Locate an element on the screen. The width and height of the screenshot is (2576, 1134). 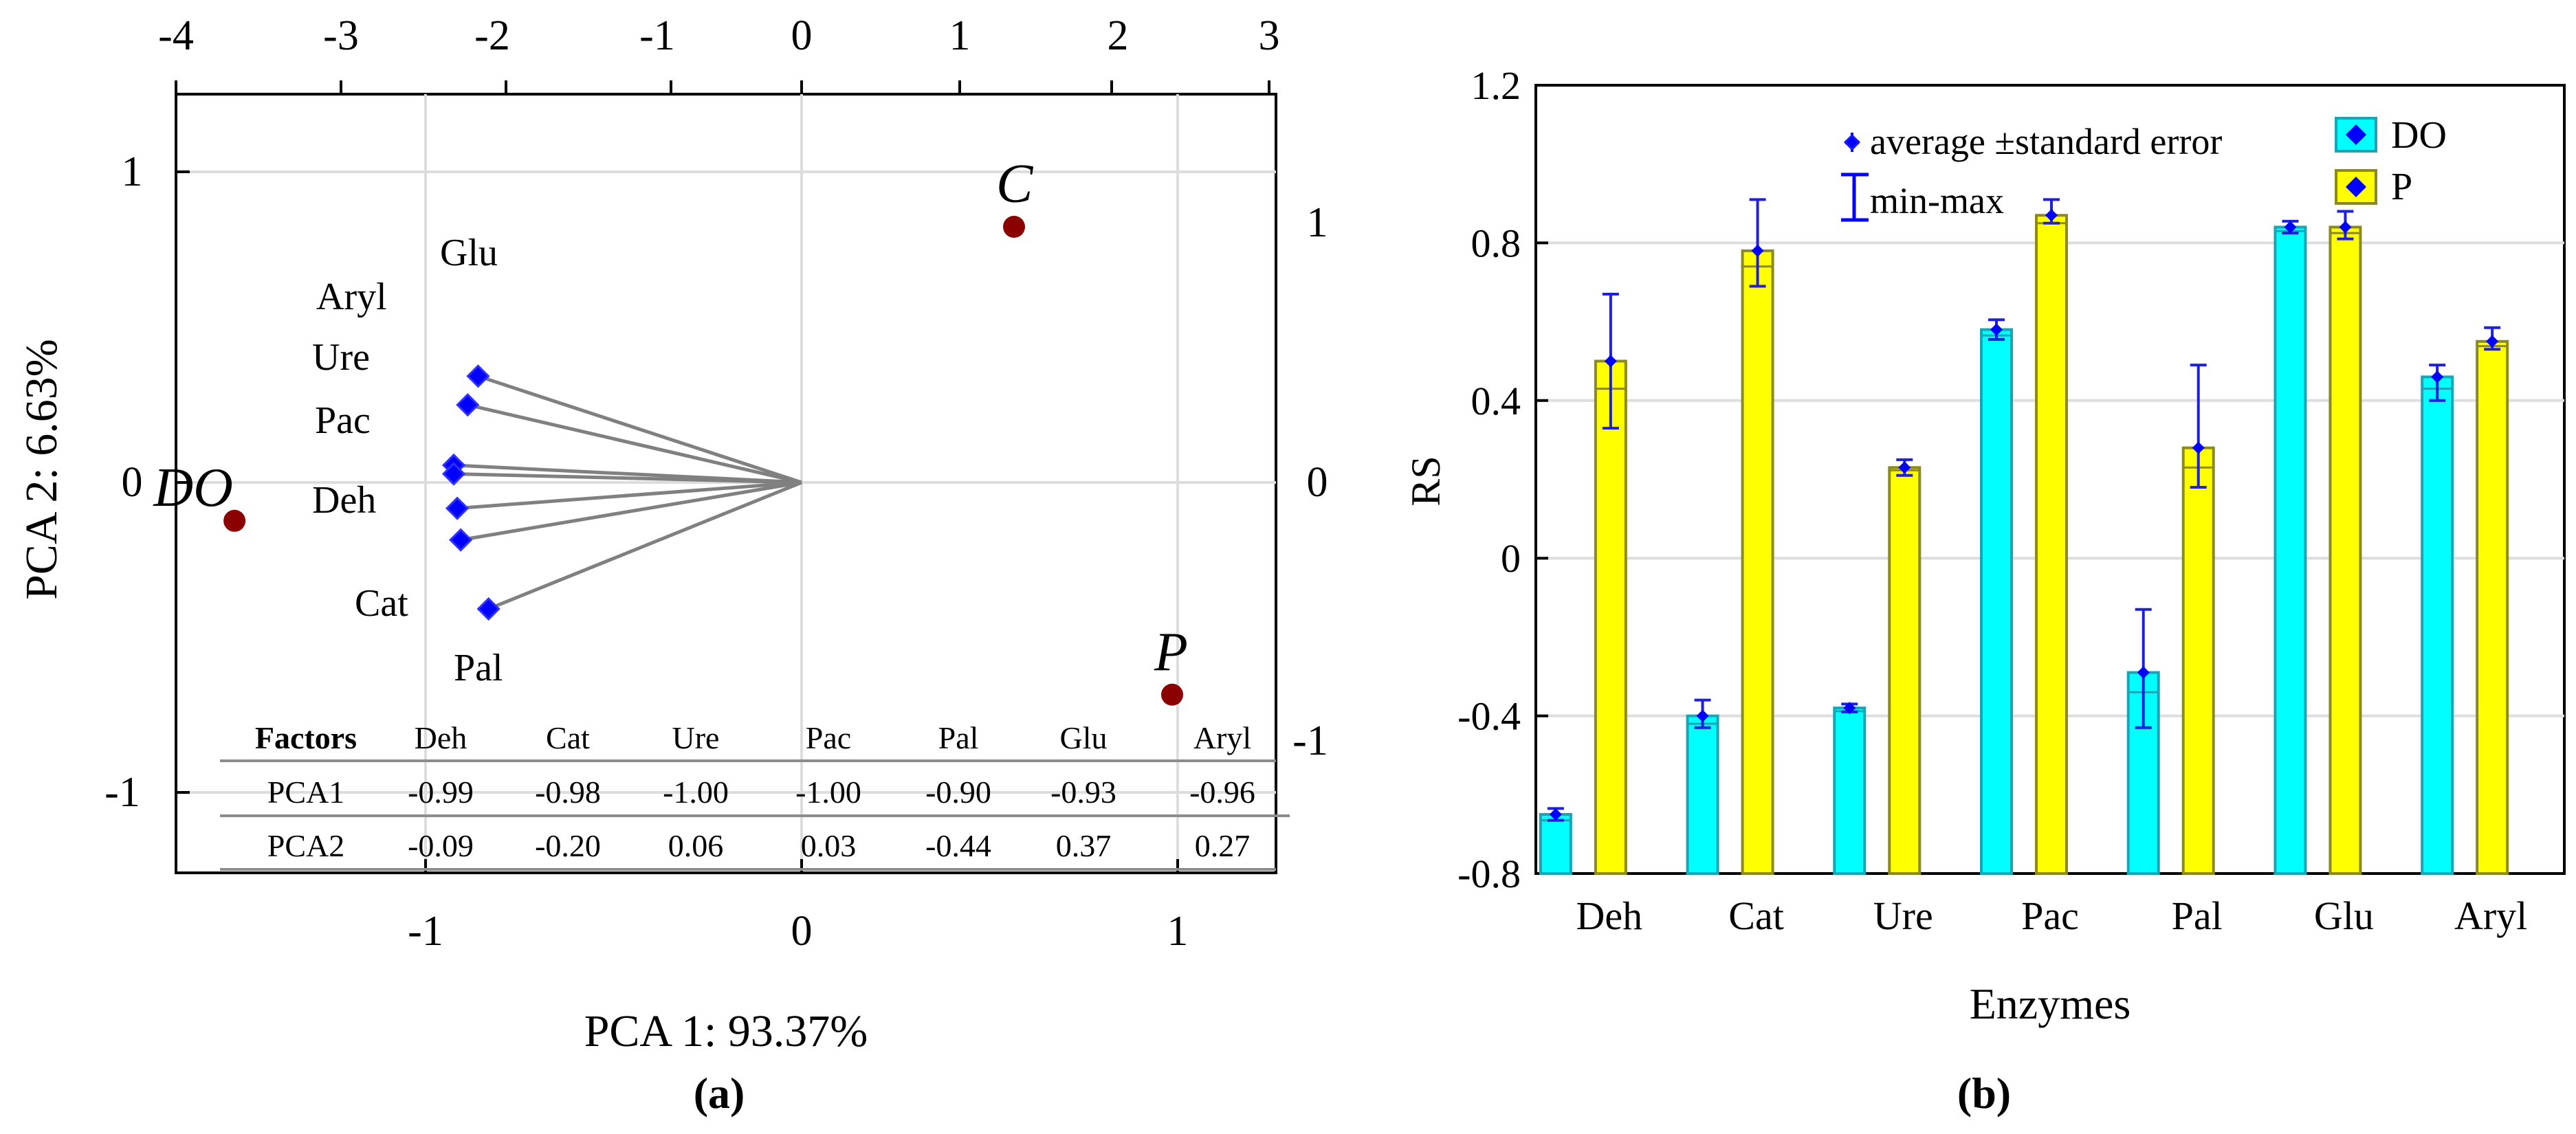
bar-p-ure is located at coordinates (1905, 670).